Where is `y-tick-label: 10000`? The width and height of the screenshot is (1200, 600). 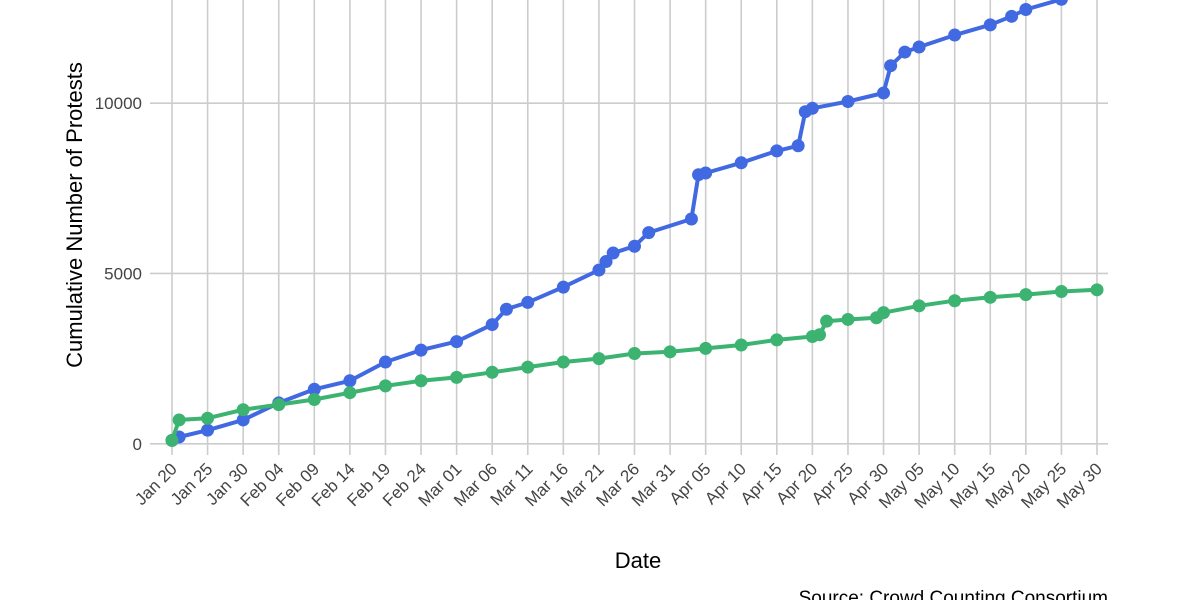
y-tick-label: 10000 is located at coordinates (118, 103).